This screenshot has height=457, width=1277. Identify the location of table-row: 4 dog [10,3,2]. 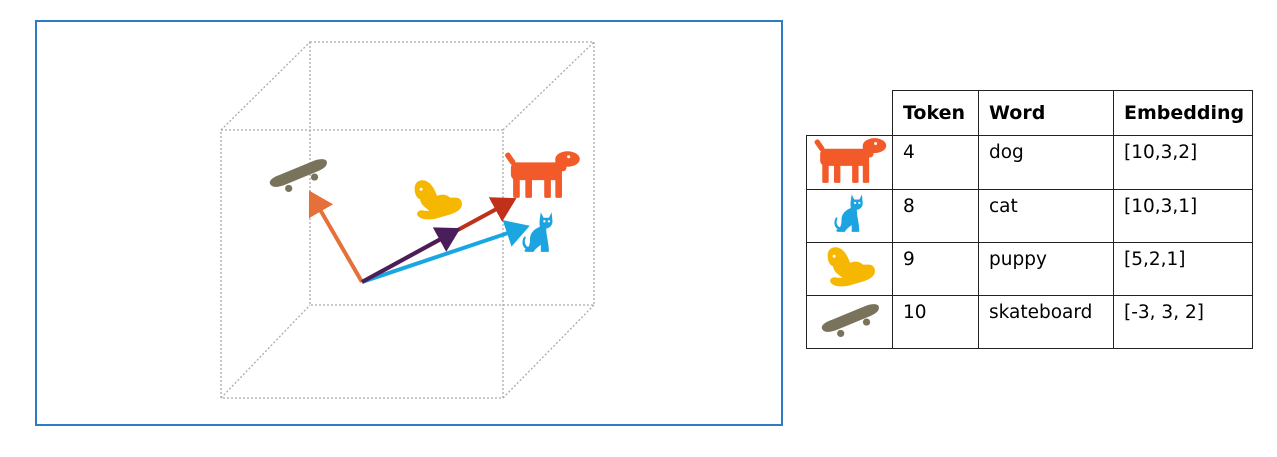
(1029, 162).